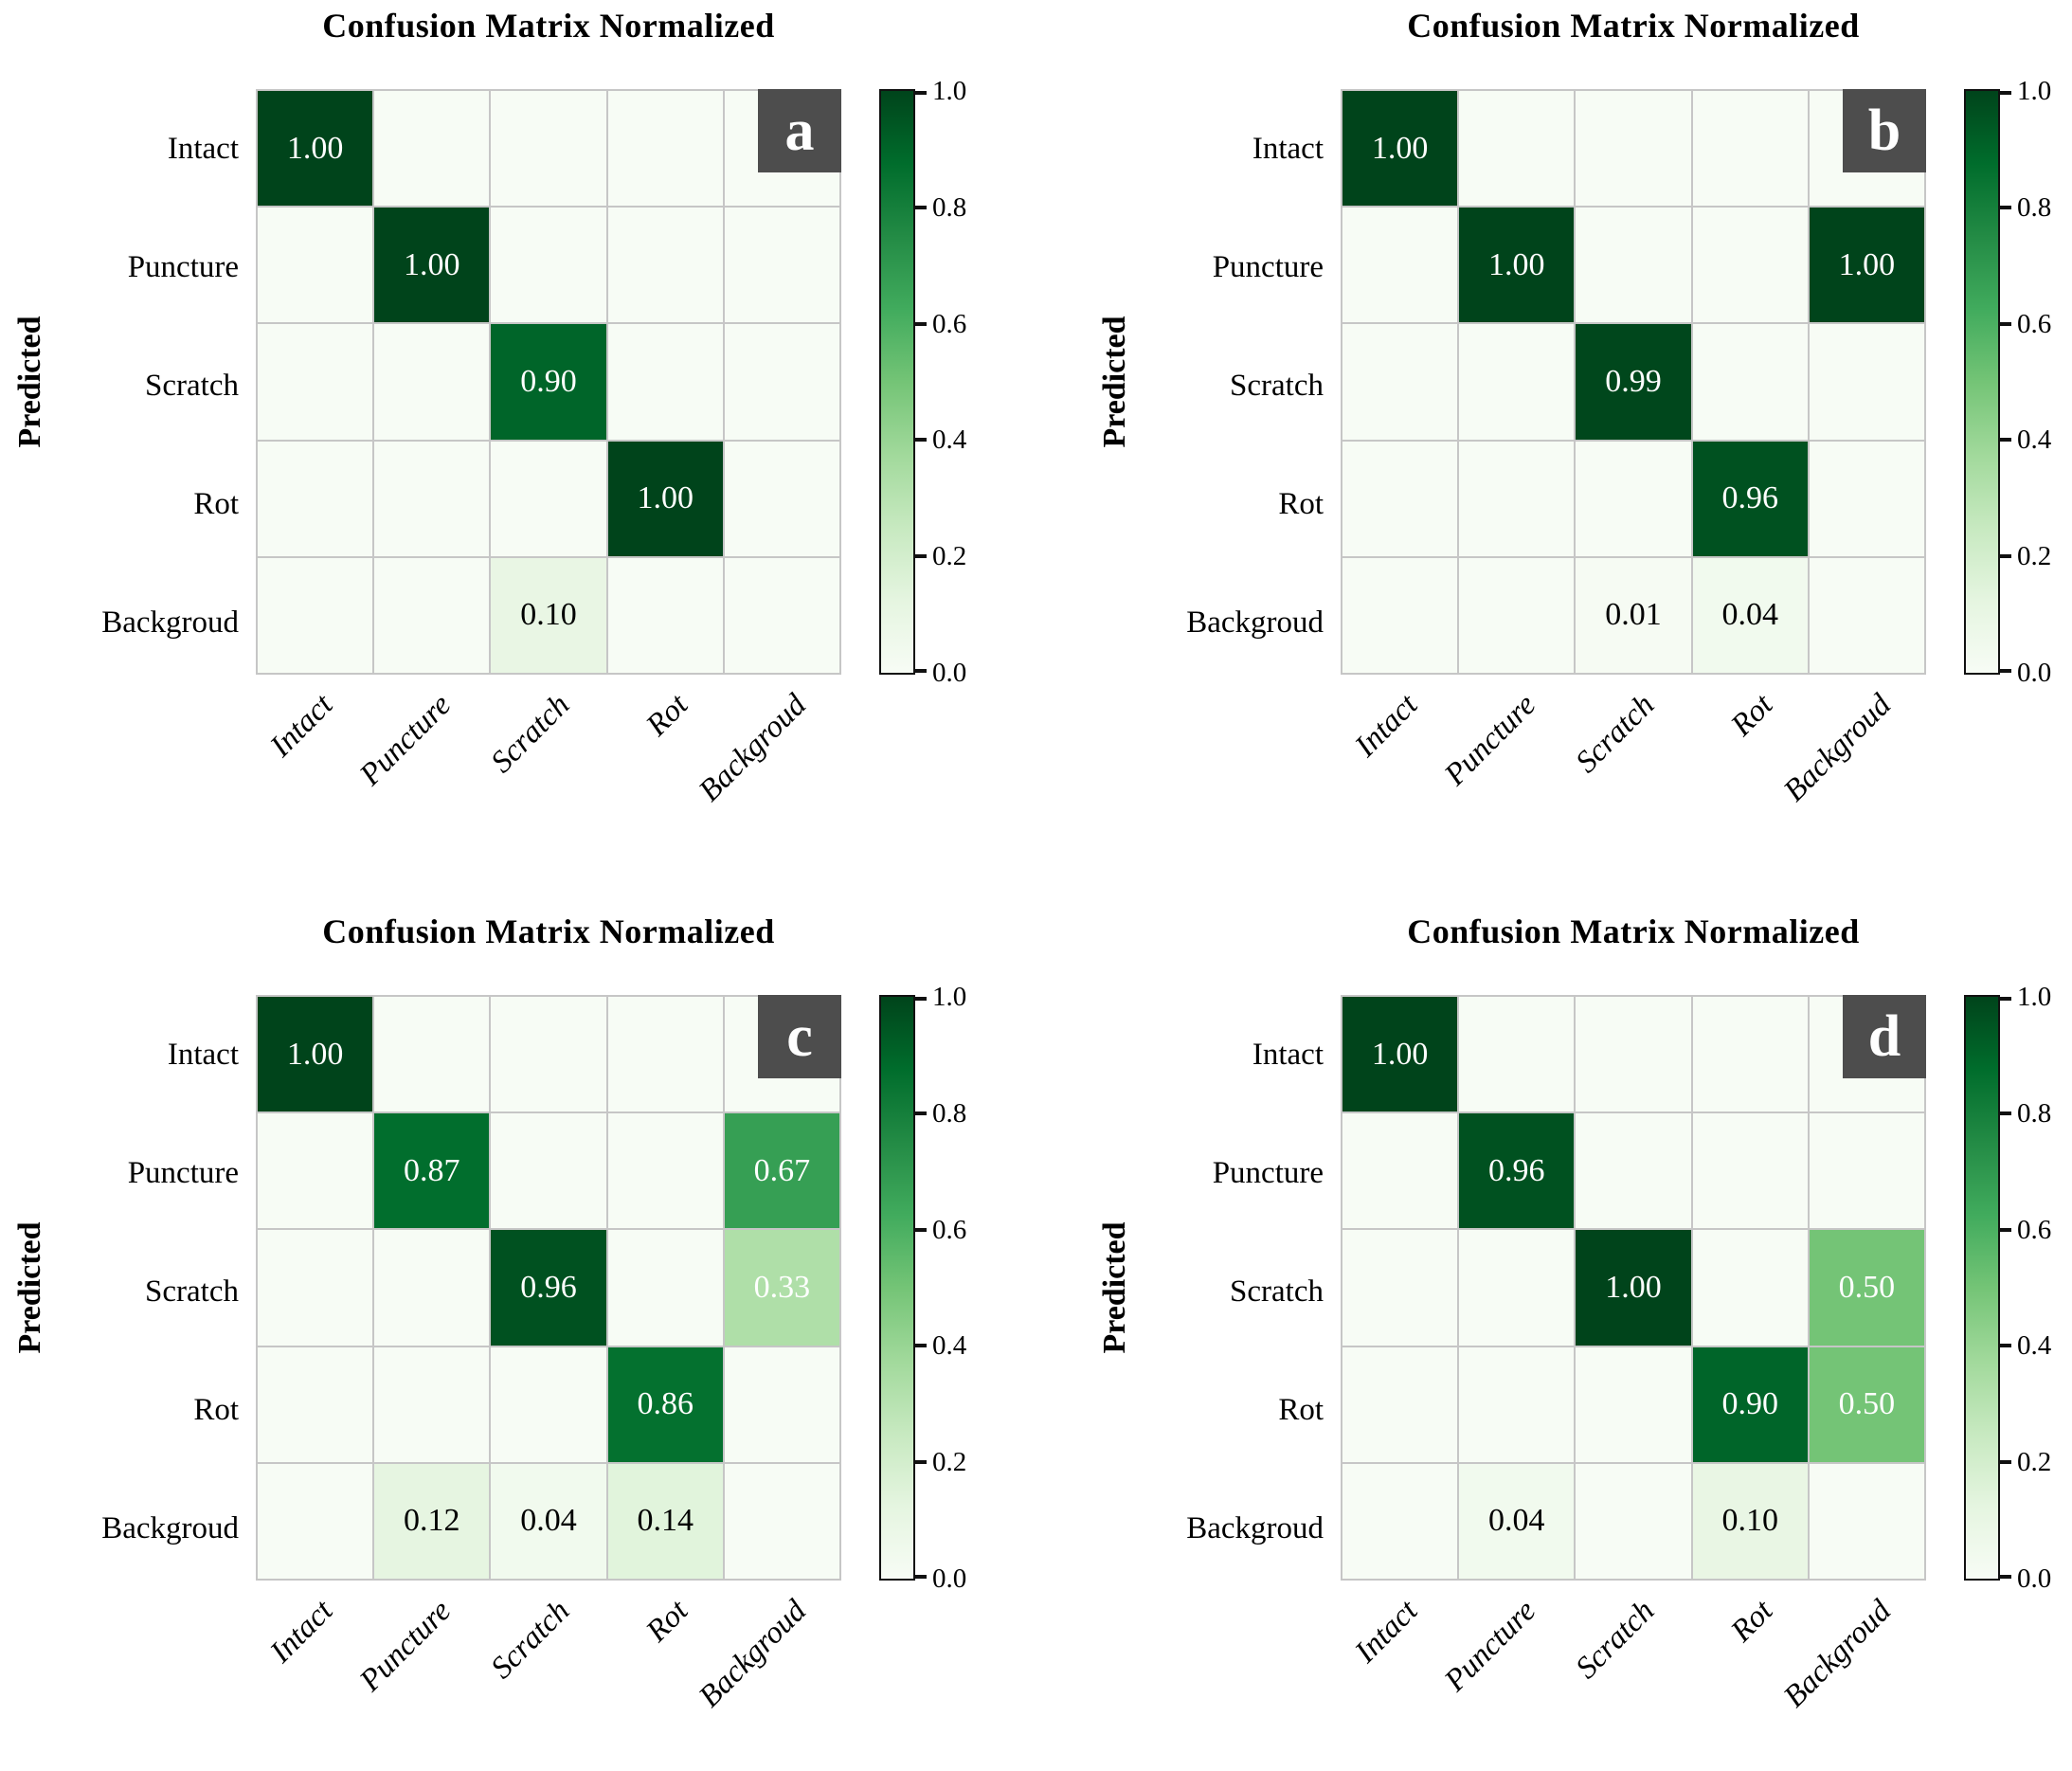 Image resolution: width=2072 pixels, height=1771 pixels. I want to click on chart-title: Confusion Matrix Normalized, so click(1633, 26).